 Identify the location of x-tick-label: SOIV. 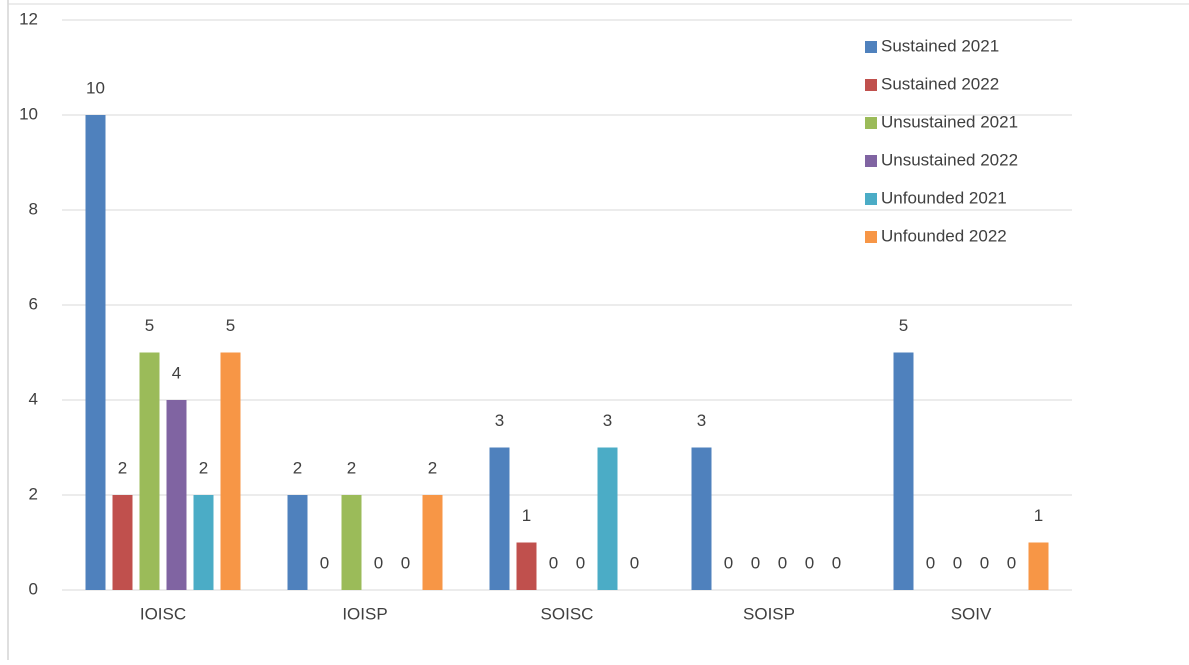
(971, 613).